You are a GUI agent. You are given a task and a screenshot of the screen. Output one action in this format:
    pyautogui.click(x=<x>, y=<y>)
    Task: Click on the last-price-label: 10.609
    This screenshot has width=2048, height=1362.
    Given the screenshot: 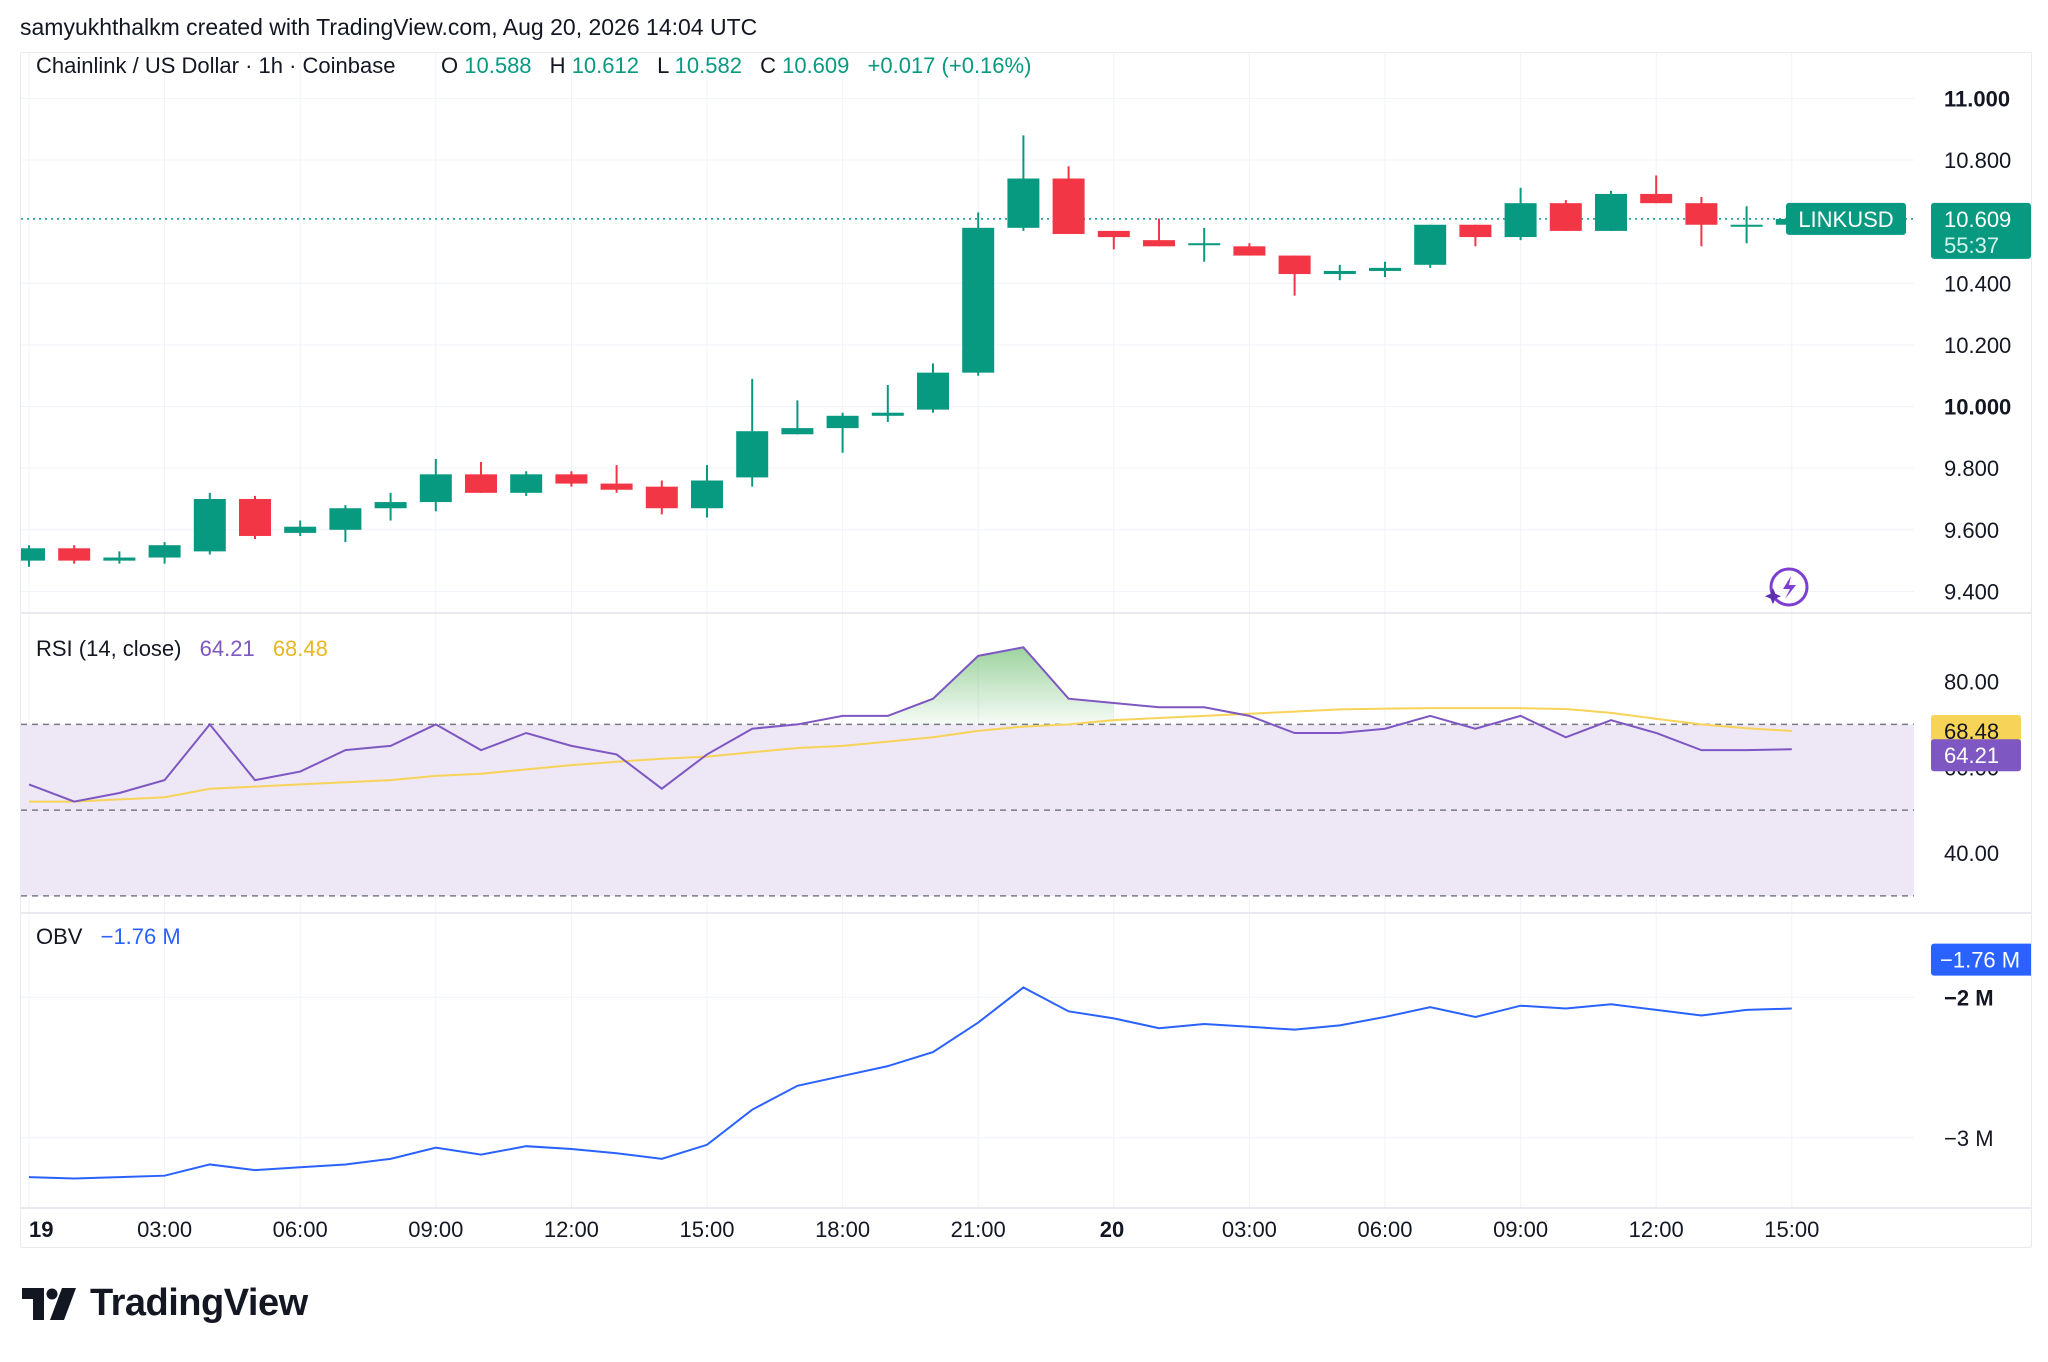 What is the action you would take?
    pyautogui.click(x=1977, y=219)
    